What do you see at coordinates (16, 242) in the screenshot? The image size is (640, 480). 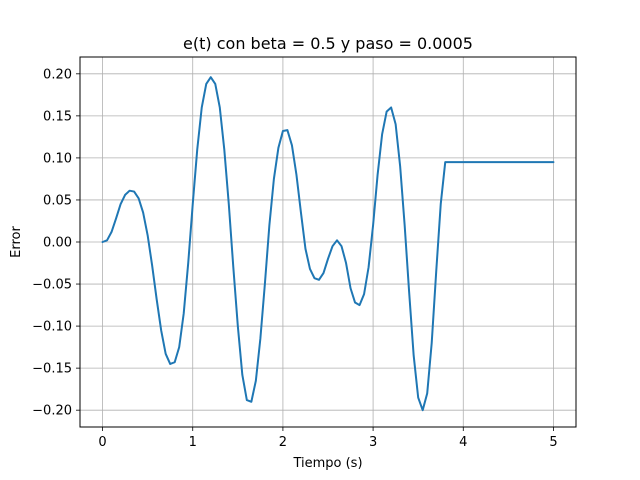 I see `y-axis-label: Error` at bounding box center [16, 242].